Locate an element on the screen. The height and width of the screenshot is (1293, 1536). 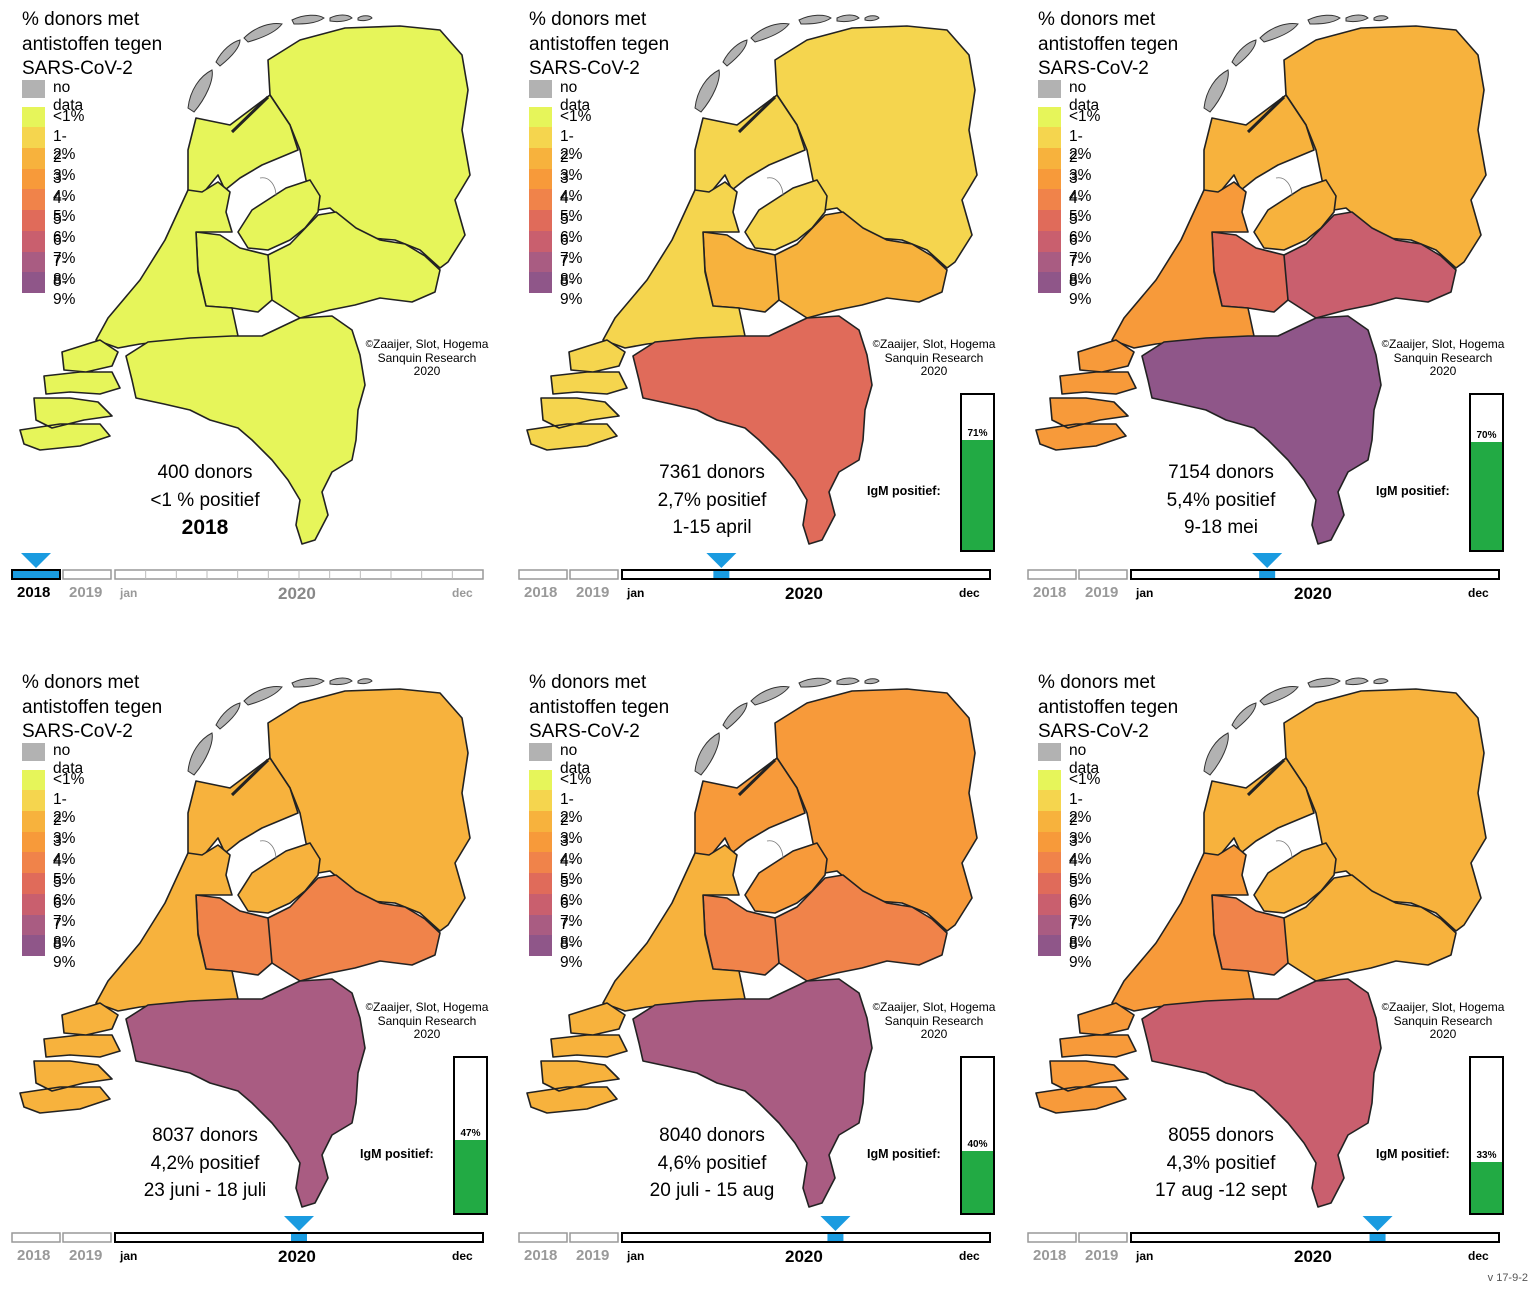
donor-stats: 400 donors <1 % positief 2018 is located at coordinates (205, 500).